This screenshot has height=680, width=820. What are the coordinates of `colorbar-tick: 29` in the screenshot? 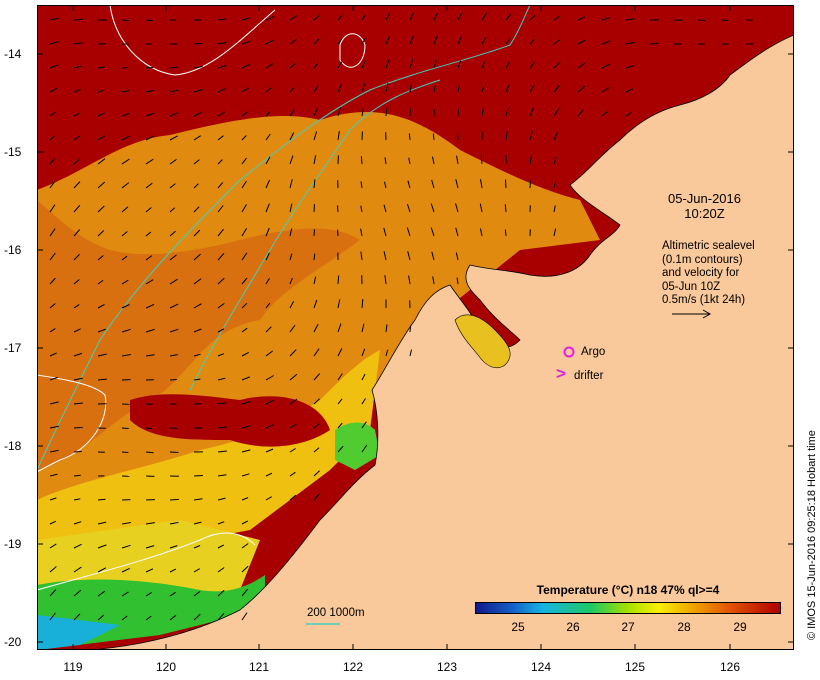 It's located at (740, 627).